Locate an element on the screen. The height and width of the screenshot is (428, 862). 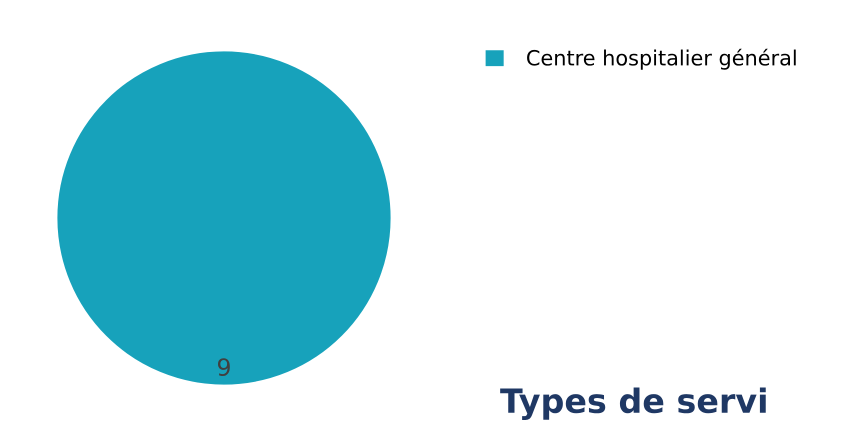
text: Types de servi is located at coordinates (633, 403).